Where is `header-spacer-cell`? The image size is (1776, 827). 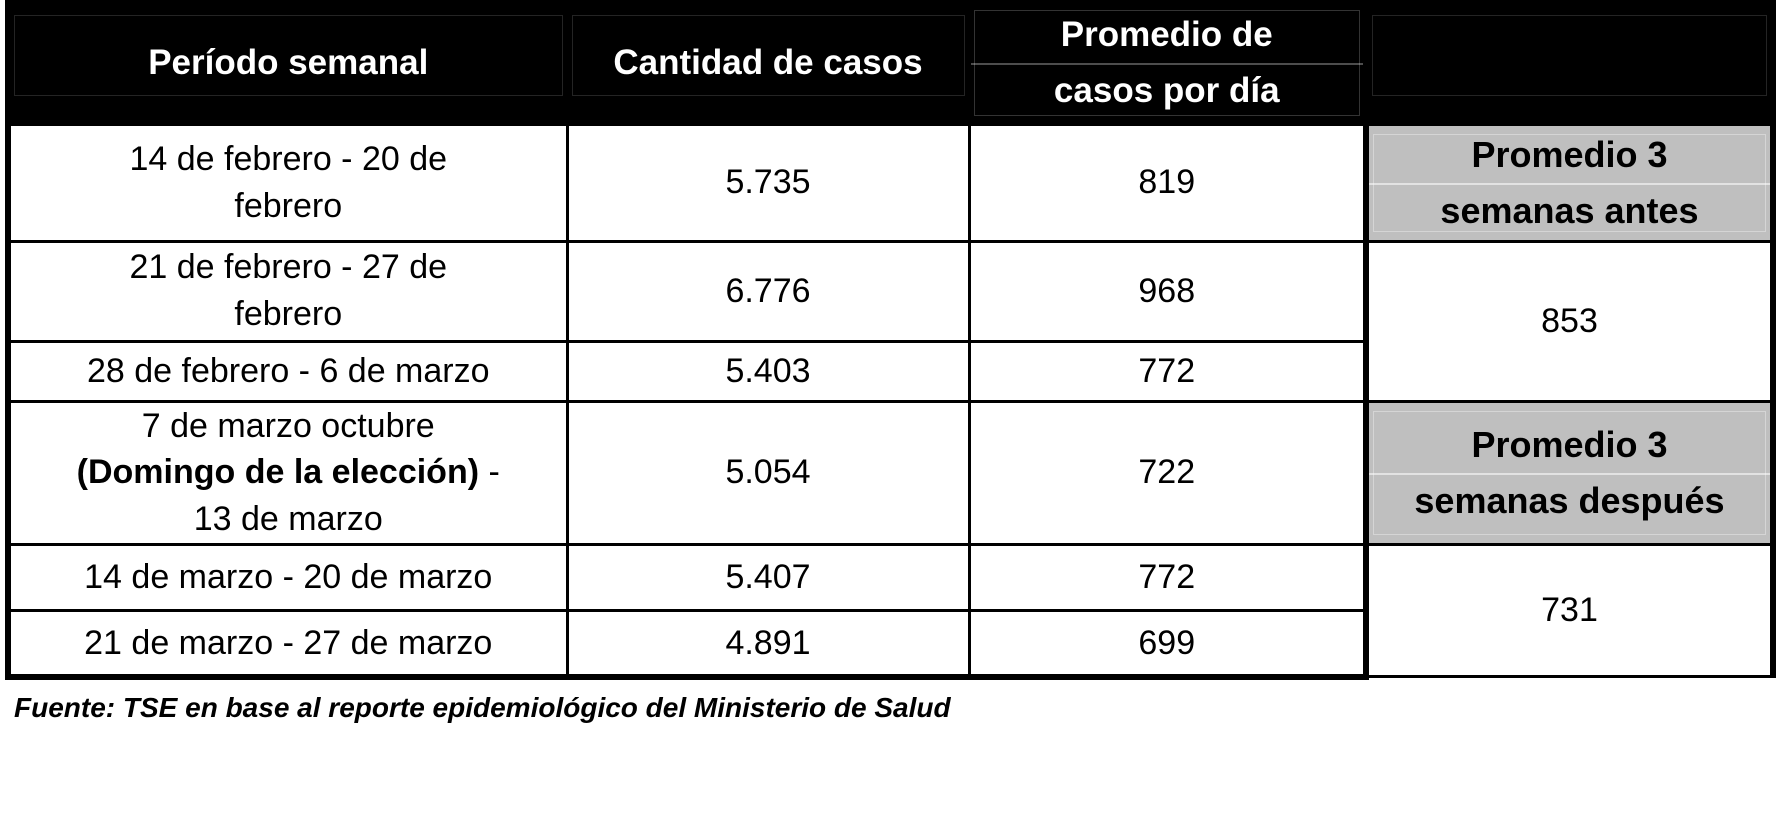
header-spacer-cell is located at coordinates (1569, 63).